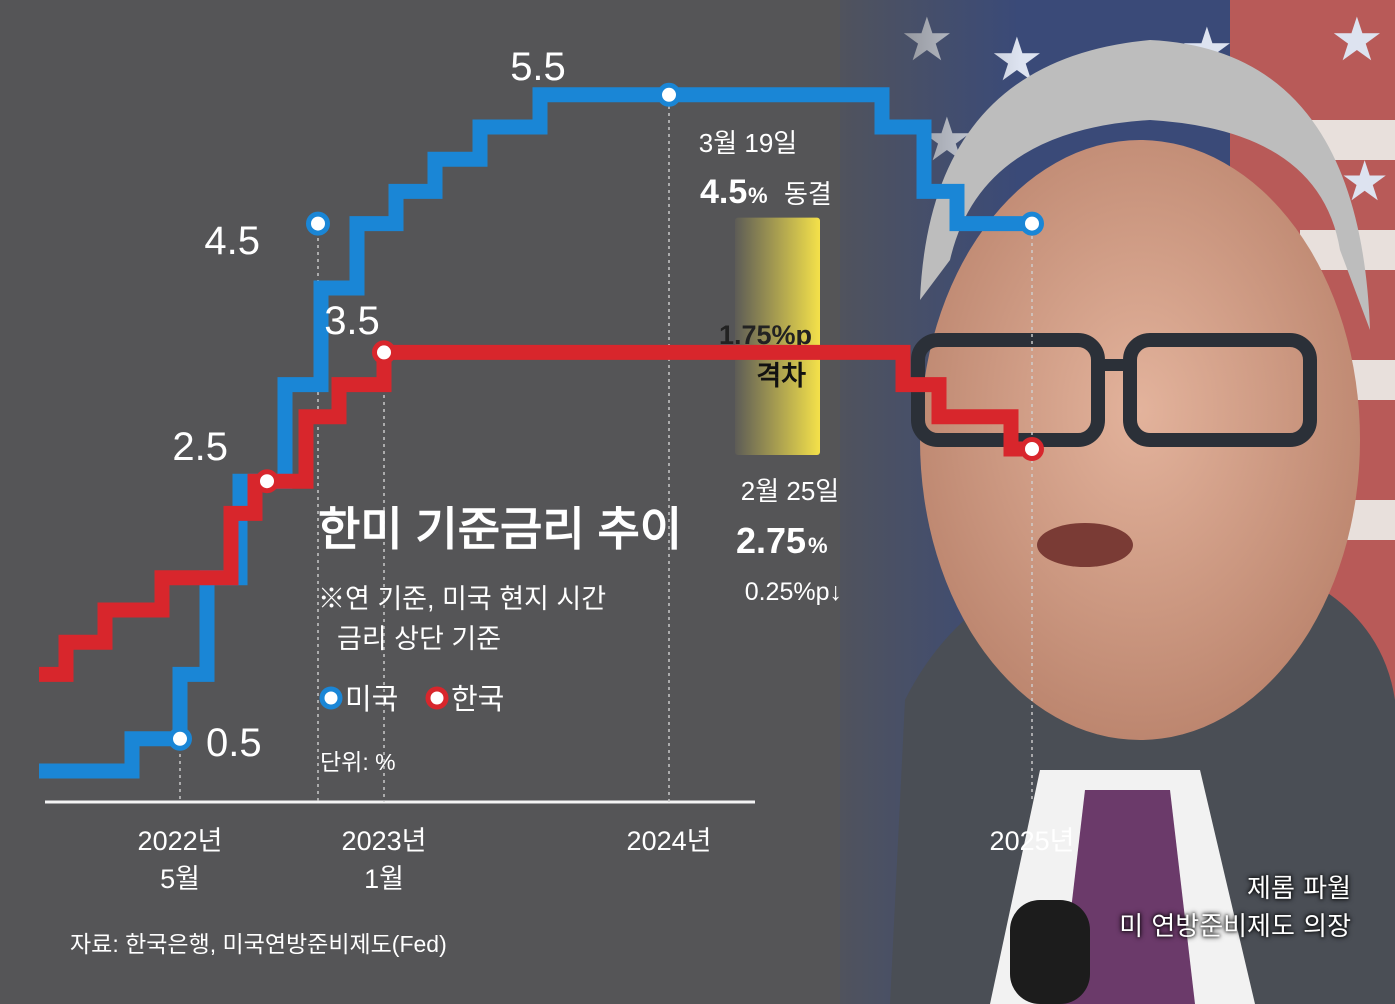  What do you see at coordinates (1032, 841) in the screenshot?
I see `x-tick-year-3: 2025년` at bounding box center [1032, 841].